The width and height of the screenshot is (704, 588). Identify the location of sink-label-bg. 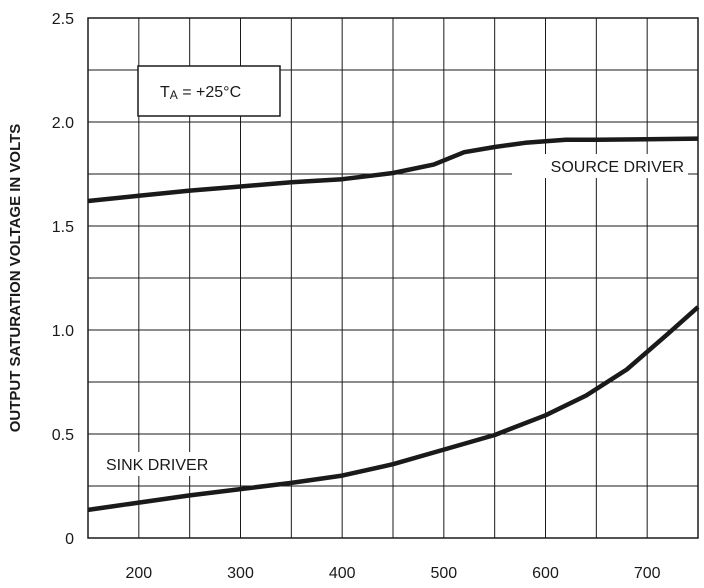
(170, 464).